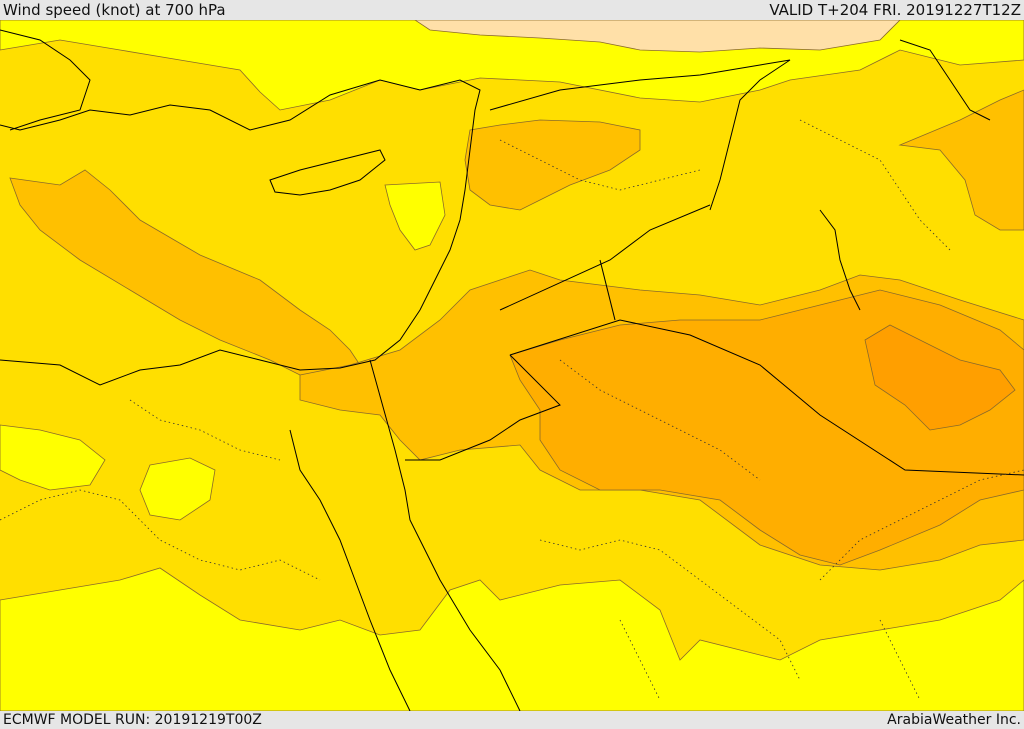  Describe the element at coordinates (53, 457) in the screenshot. I see `west-light-patch` at that location.